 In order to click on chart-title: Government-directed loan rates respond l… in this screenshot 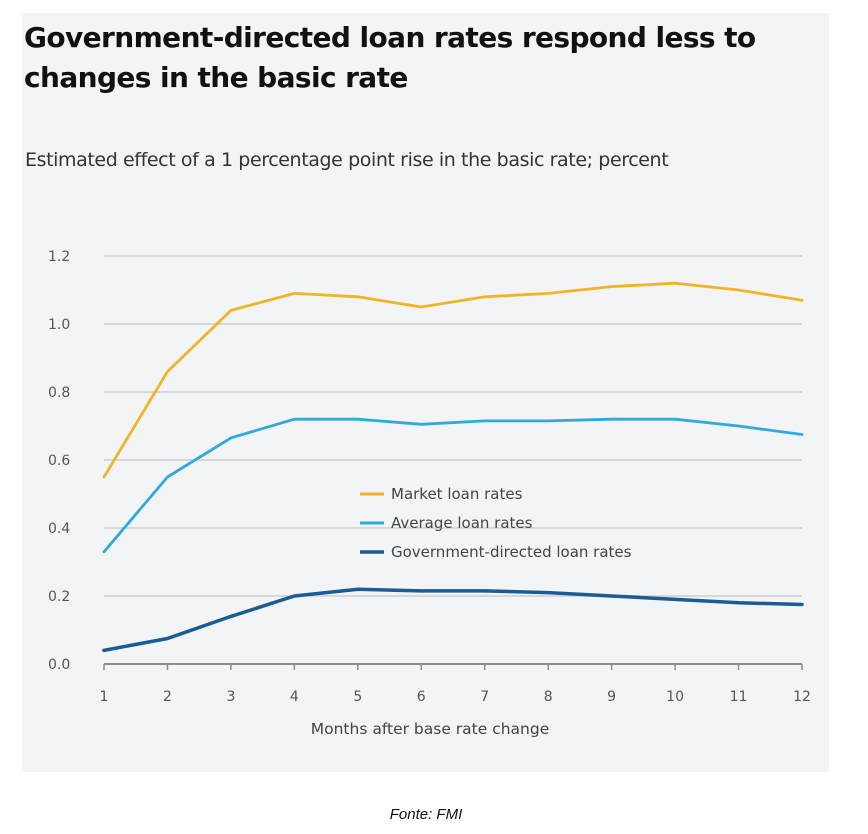, I will do `click(390, 57)`.